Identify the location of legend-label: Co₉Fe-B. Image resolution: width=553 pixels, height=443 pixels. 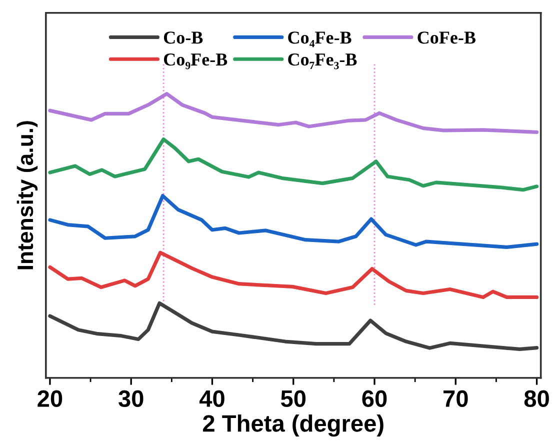
(196, 61).